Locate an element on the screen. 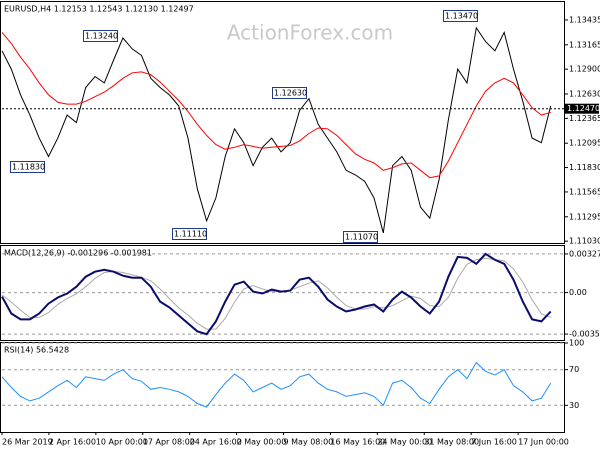 This screenshot has width=600, height=450. annotation-label: 1.12630 is located at coordinates (290, 93).